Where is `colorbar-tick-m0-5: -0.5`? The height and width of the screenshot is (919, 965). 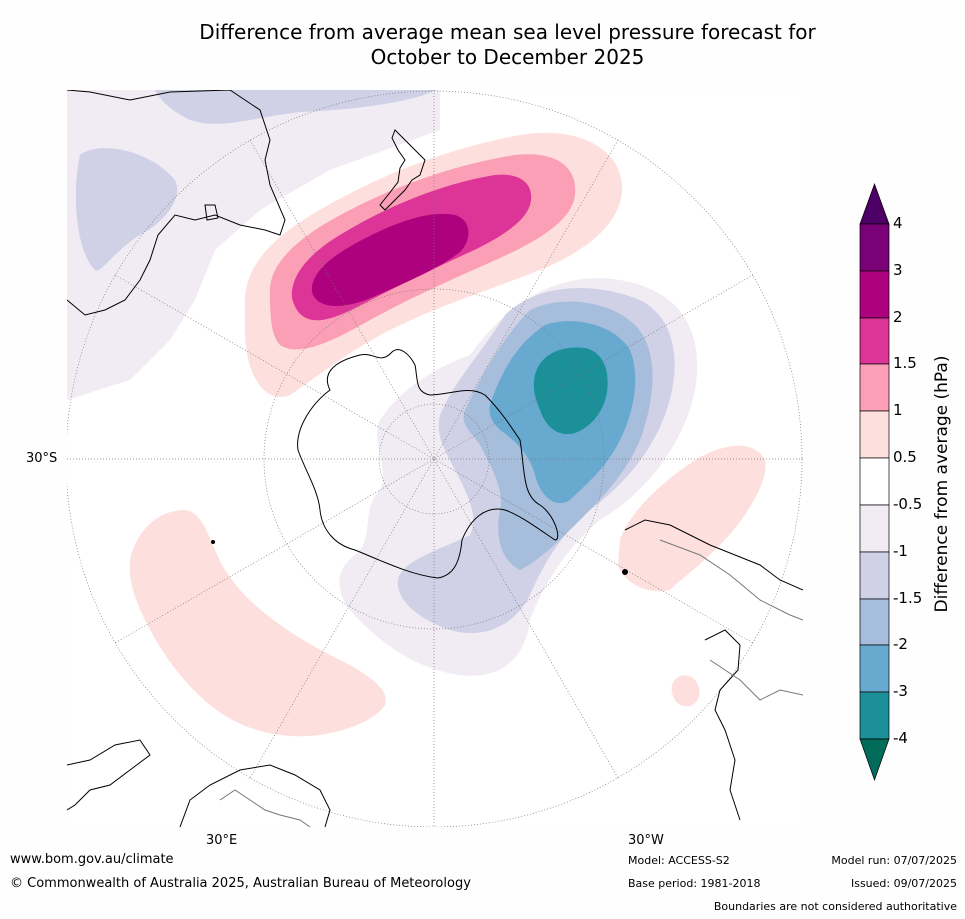 colorbar-tick-m0-5: -0.5 is located at coordinates (908, 504).